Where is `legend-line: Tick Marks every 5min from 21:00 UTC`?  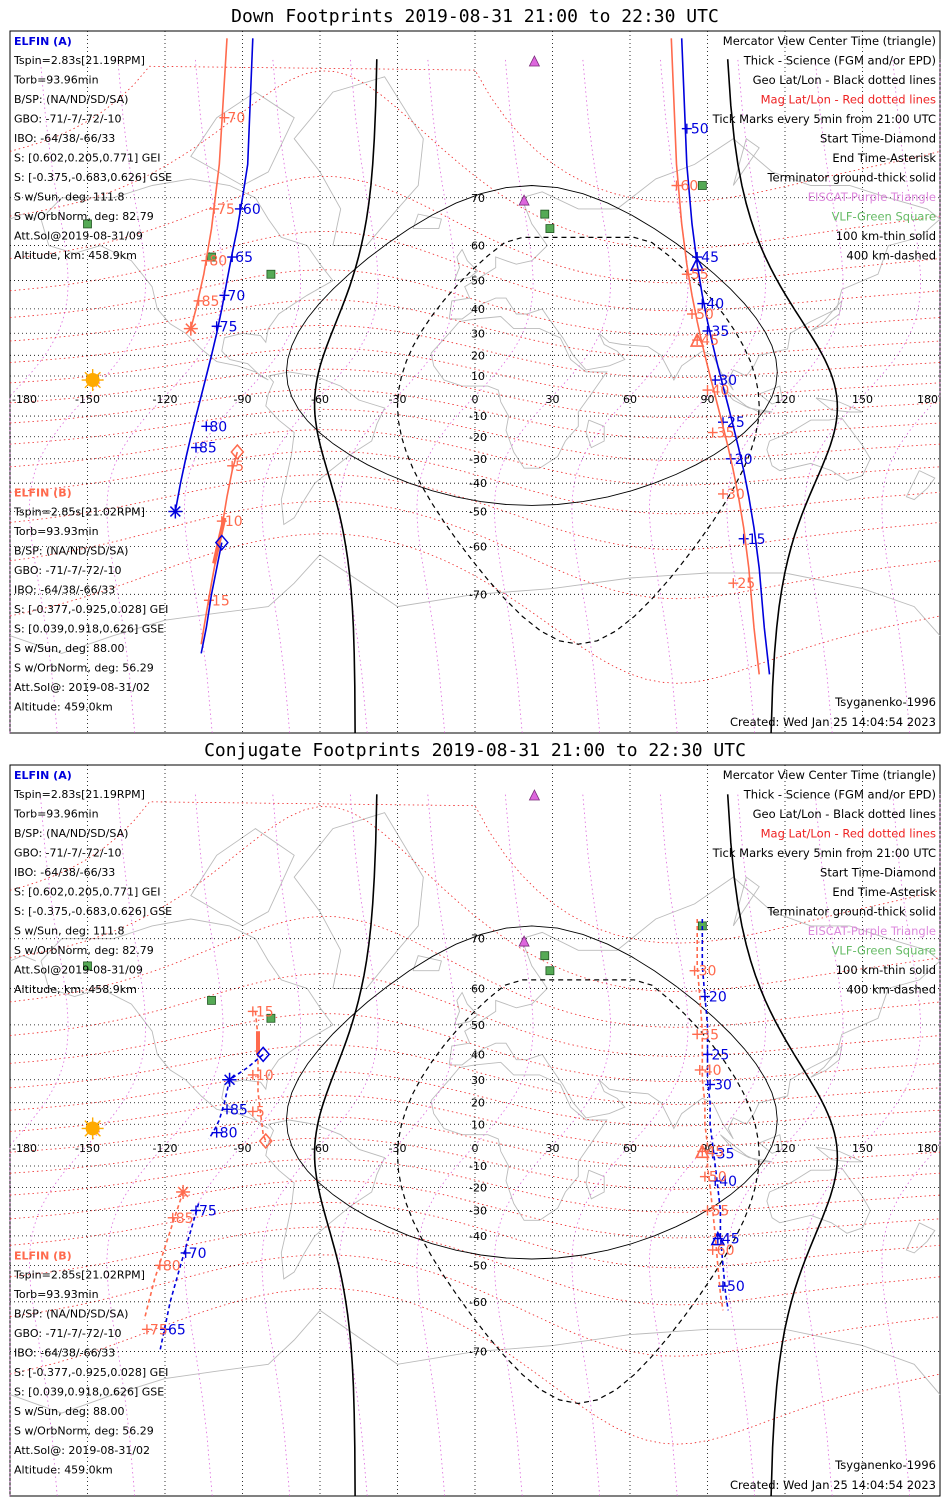
legend-line: Tick Marks every 5min from 21:00 UTC is located at coordinates (824, 853).